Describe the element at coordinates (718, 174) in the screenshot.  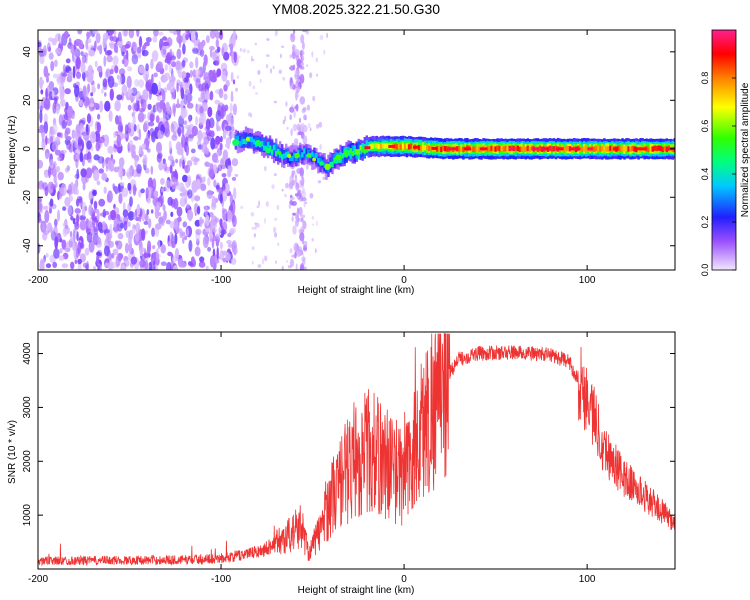
I see `colorbar-ticks: 0.0 0.2 0.4 0.6 0.8` at that location.